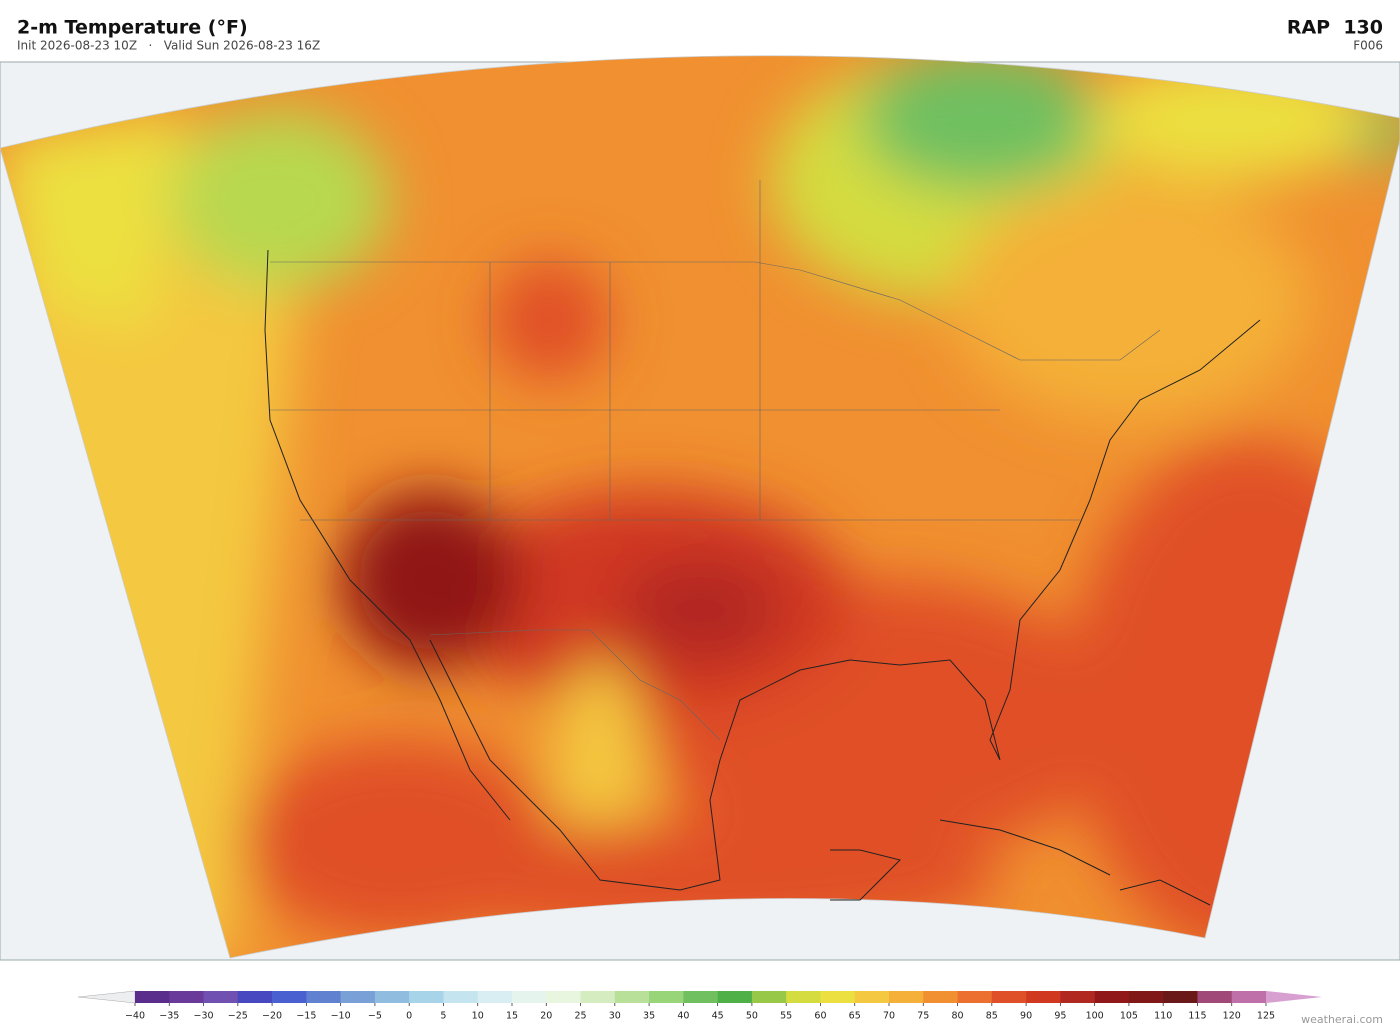 The width and height of the screenshot is (1400, 1034). Describe the element at coordinates (1368, 46) in the screenshot. I see `forecast-hour: F006` at that location.